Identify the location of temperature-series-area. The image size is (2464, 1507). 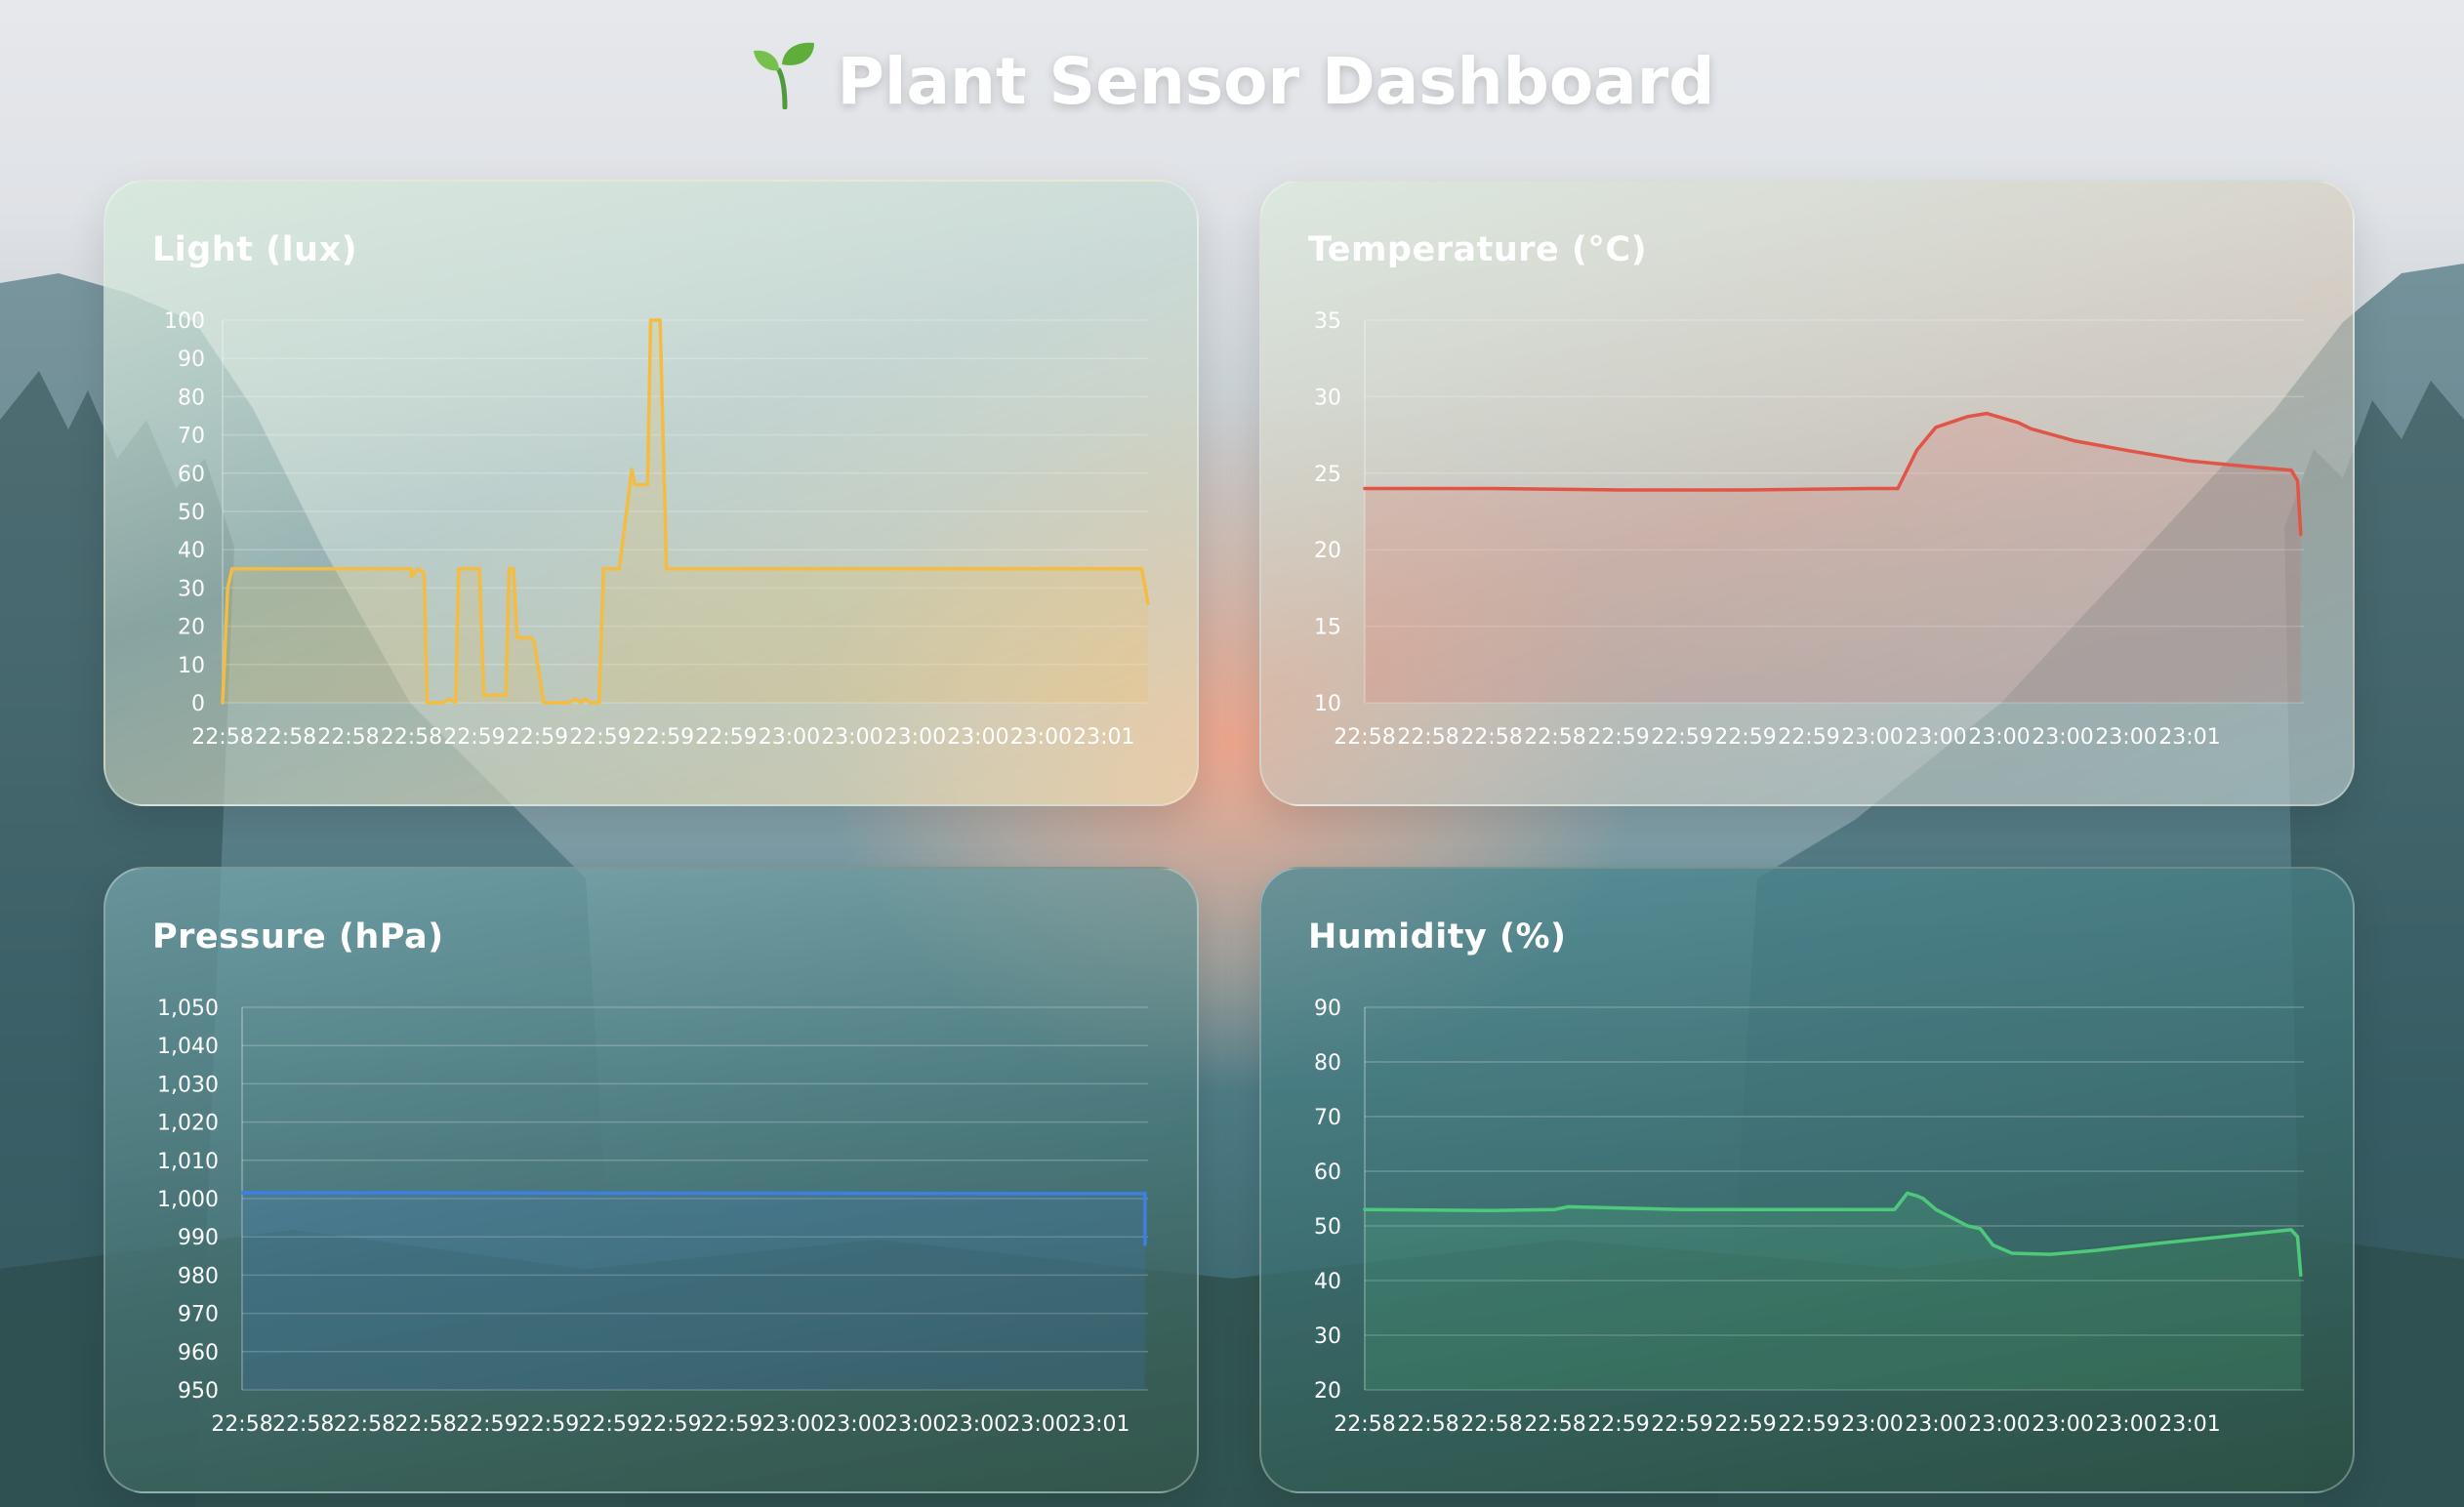
(1833, 558).